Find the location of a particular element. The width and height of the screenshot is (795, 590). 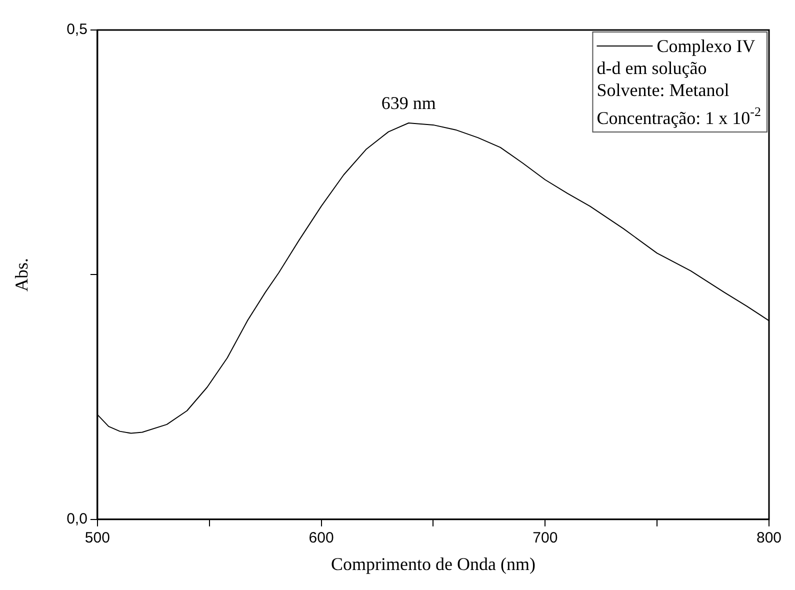

x-tick-label: 700 is located at coordinates (545, 538).